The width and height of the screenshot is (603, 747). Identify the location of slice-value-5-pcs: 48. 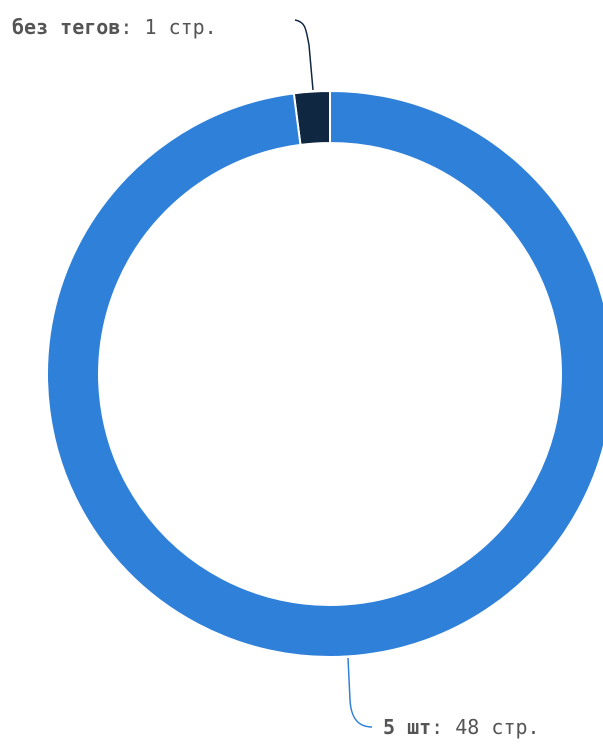
(467, 727).